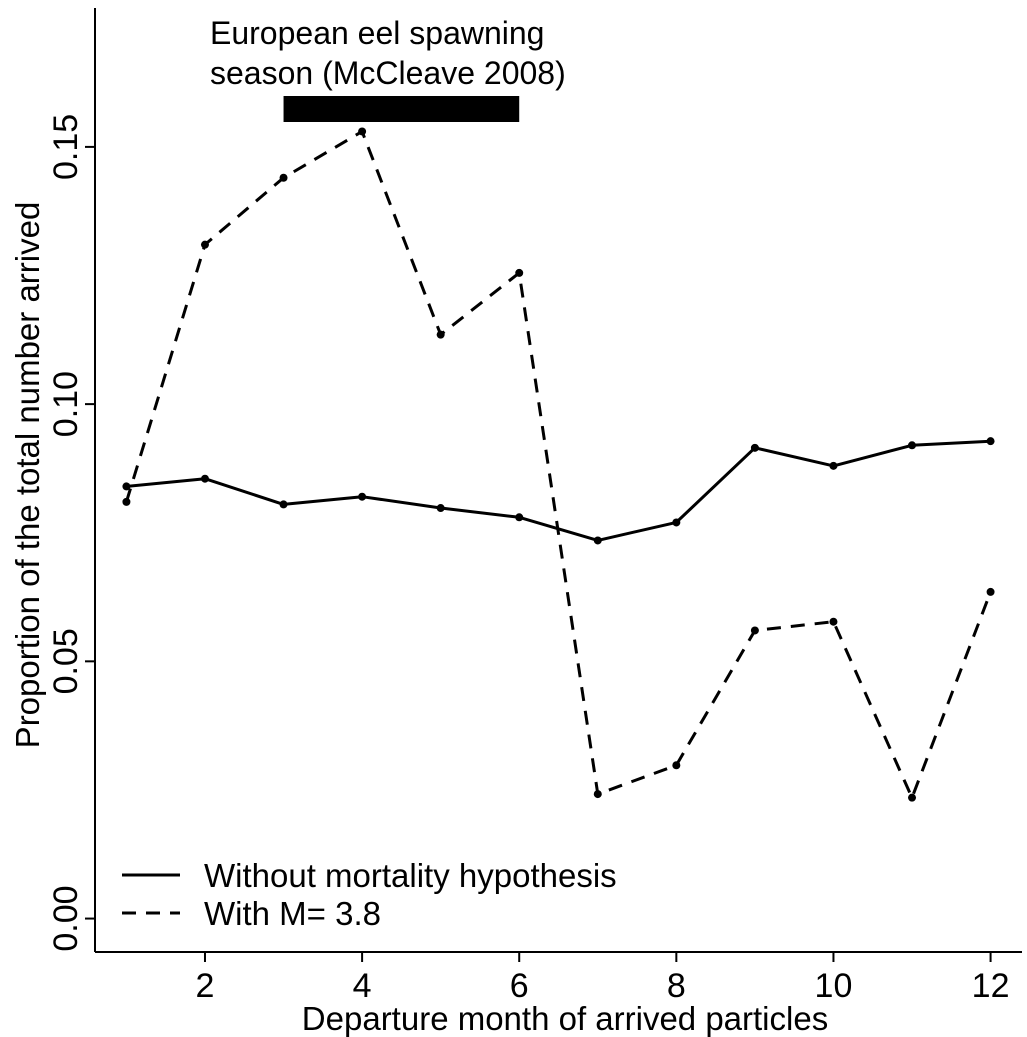  I want to click on y-axis-title: Proportion of the total number arrived, so click(27, 475).